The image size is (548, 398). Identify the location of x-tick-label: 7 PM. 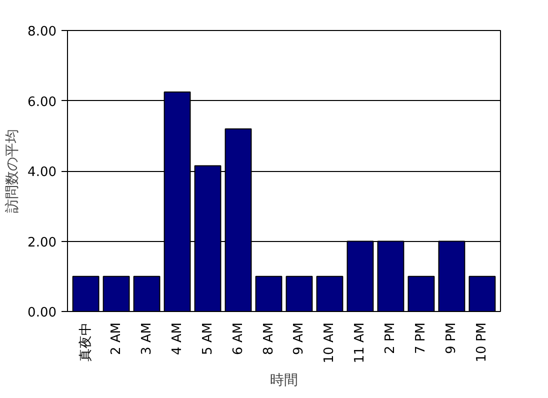
(421, 338).